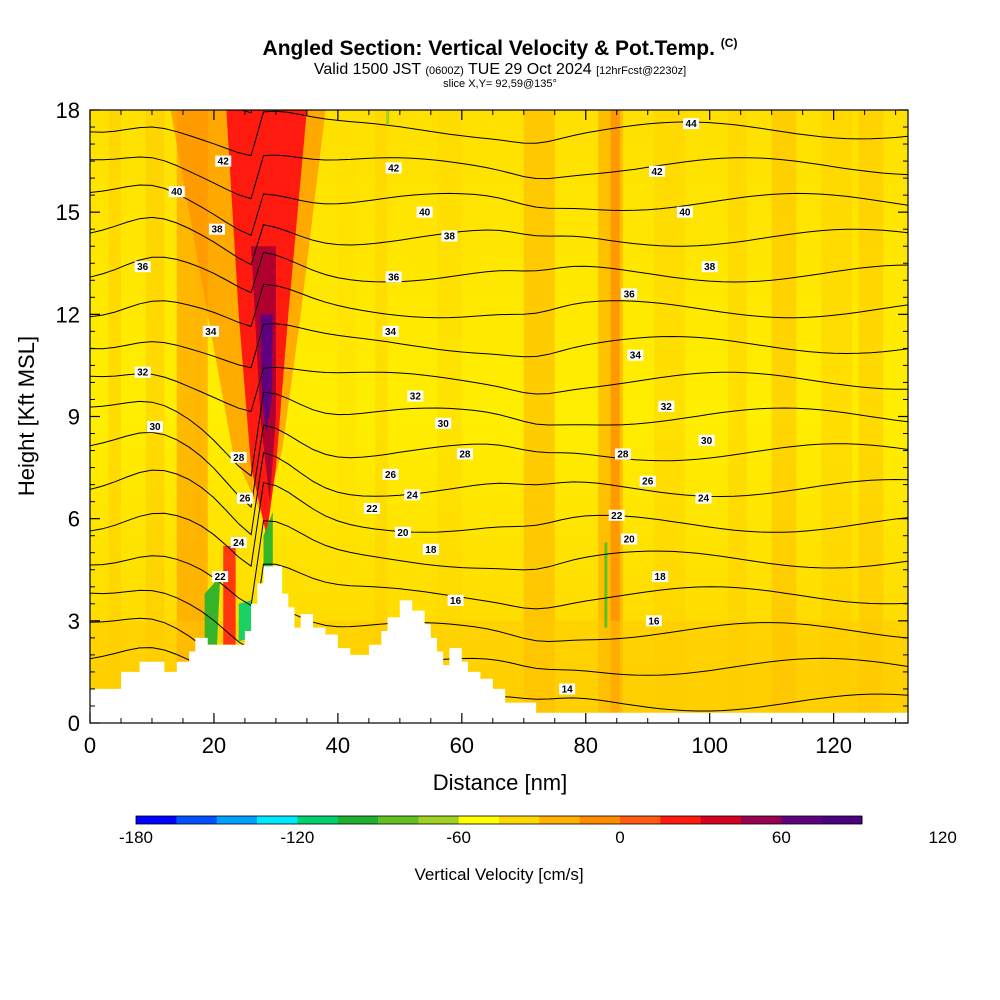 The width and height of the screenshot is (1000, 1000). I want to click on valid-utc: (0600Z), so click(444, 71).